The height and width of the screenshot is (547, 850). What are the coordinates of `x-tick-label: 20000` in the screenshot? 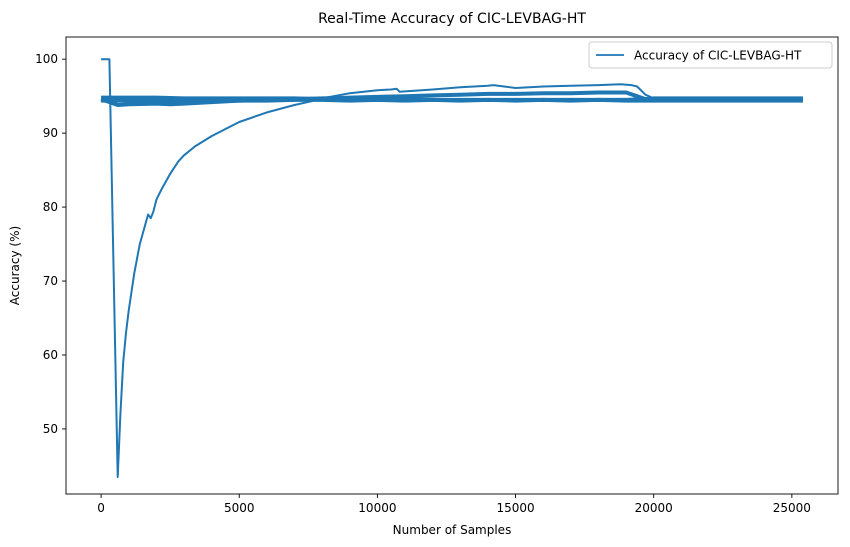 It's located at (654, 508).